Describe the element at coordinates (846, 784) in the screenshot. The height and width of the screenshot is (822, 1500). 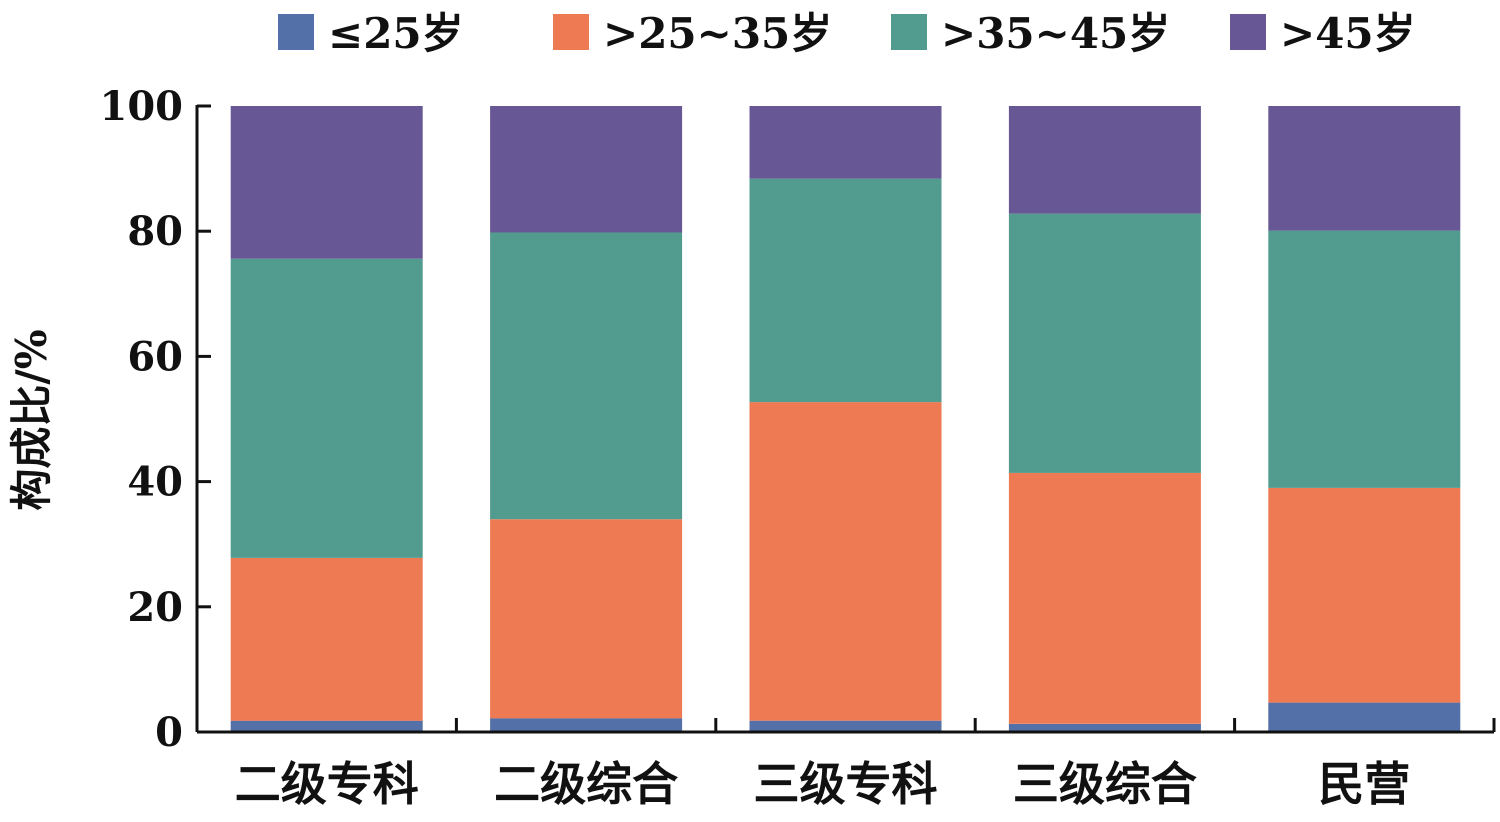
I see `x-tick-label: 三级专科` at that location.